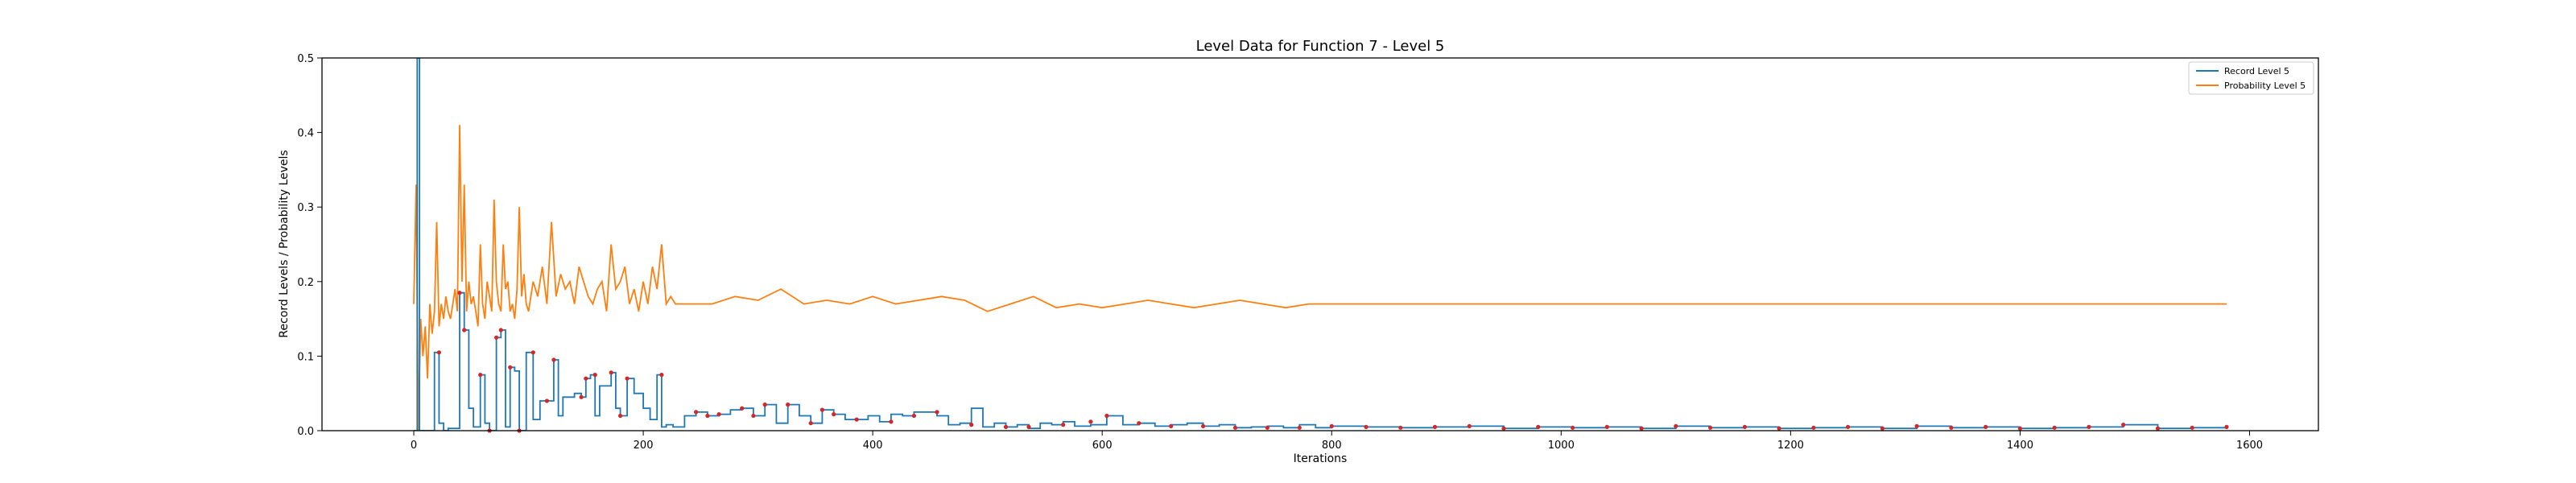 Image resolution: width=2576 pixels, height=483 pixels. What do you see at coordinates (305, 59) in the screenshot?
I see `y-tick-label: 0.5` at bounding box center [305, 59].